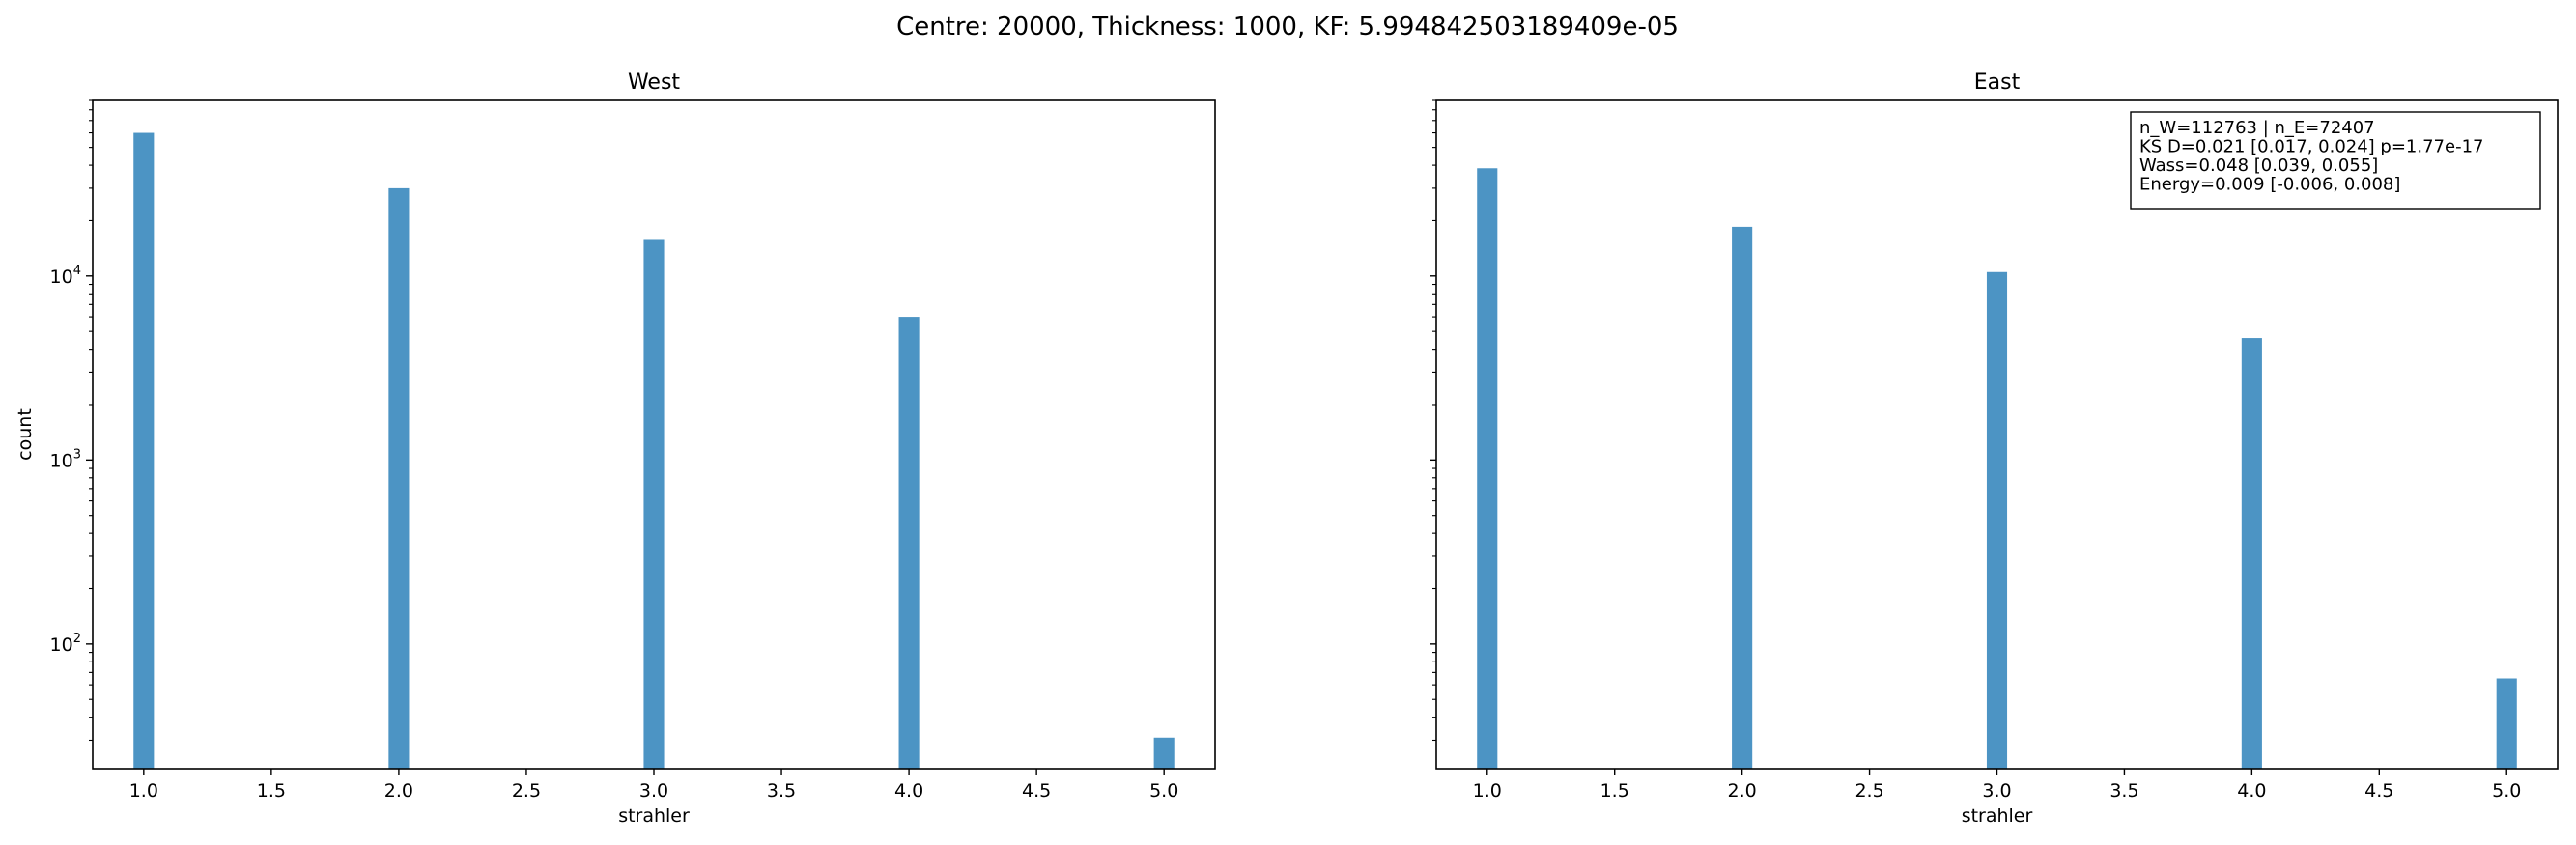  I want to click on stats-annotation-line: KS D=0.021 [0.017, 0.024] p=1.77e-17, so click(2311, 147).